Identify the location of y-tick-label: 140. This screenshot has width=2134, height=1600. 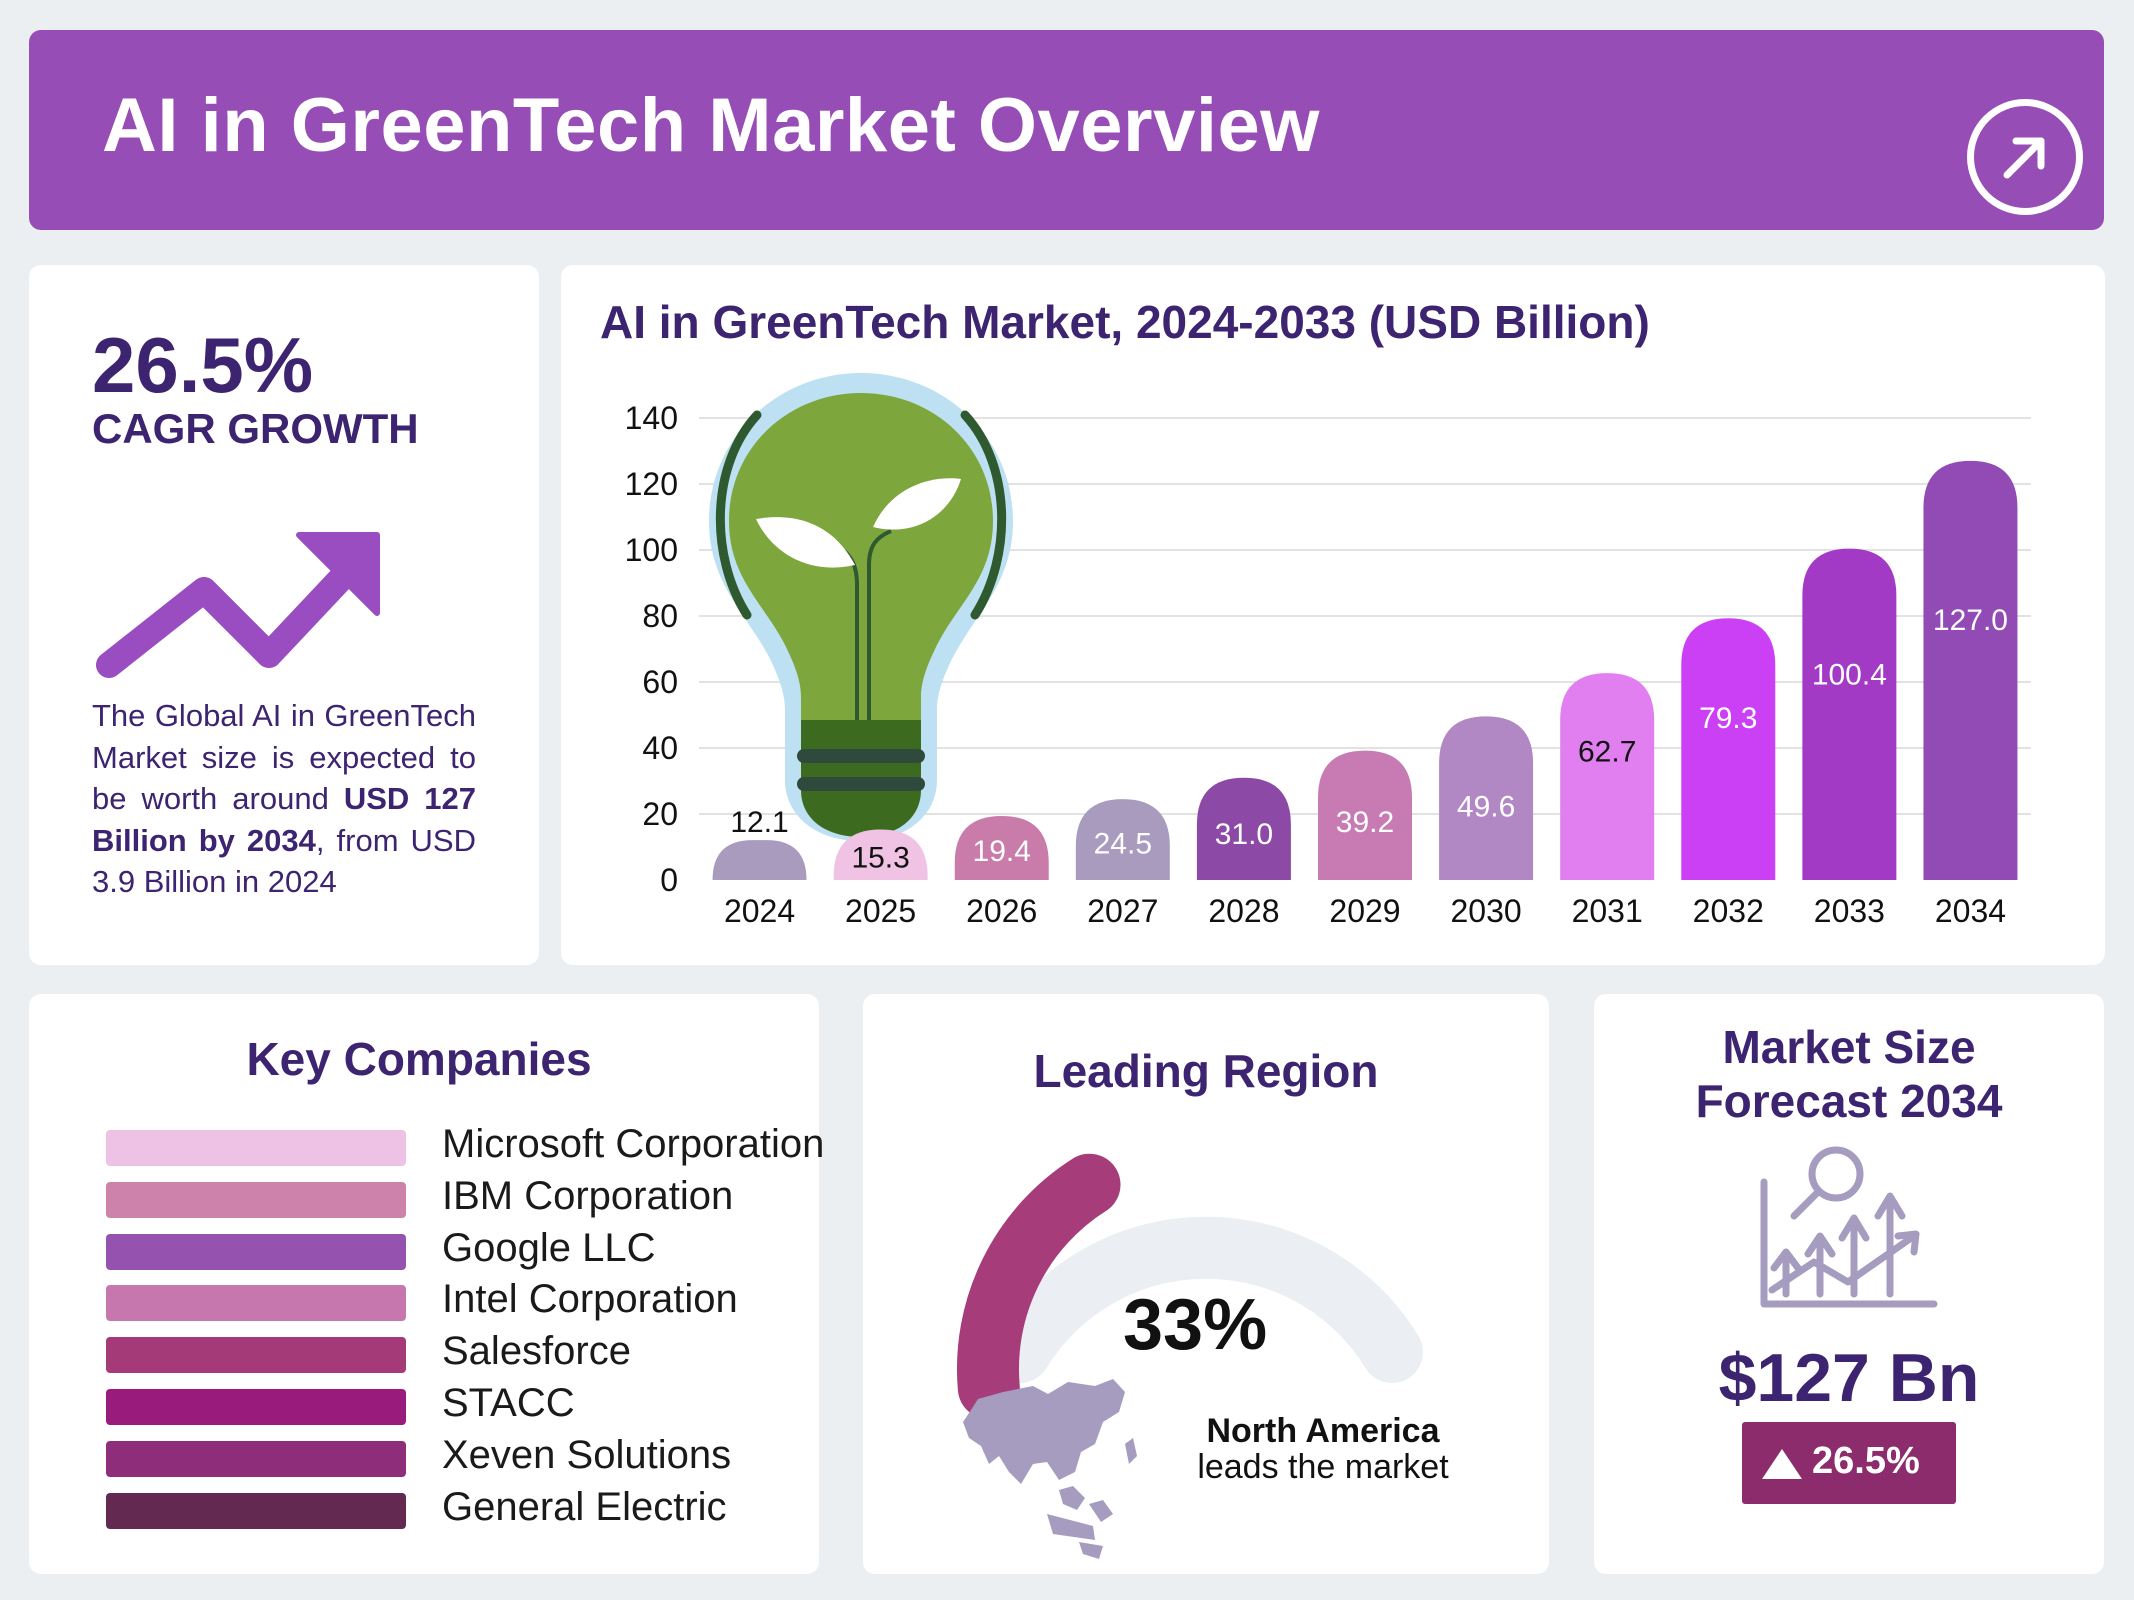
(651, 418).